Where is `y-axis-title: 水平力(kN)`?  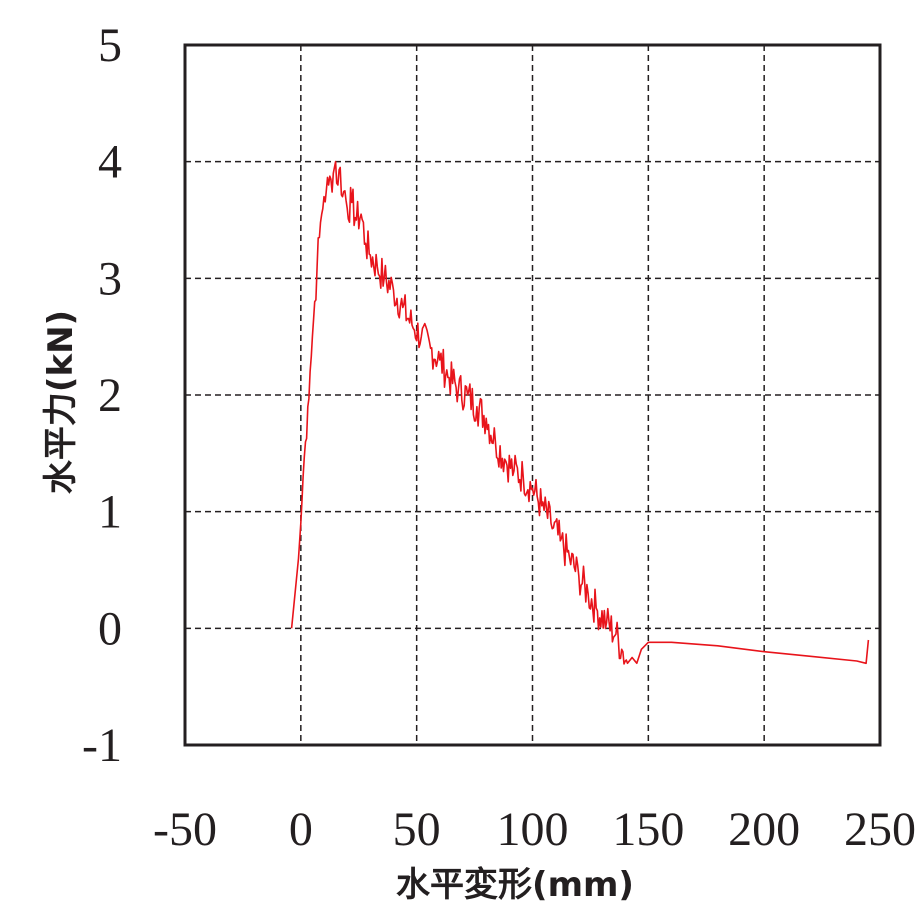 y-axis-title: 水平力(kN) is located at coordinates (61, 402).